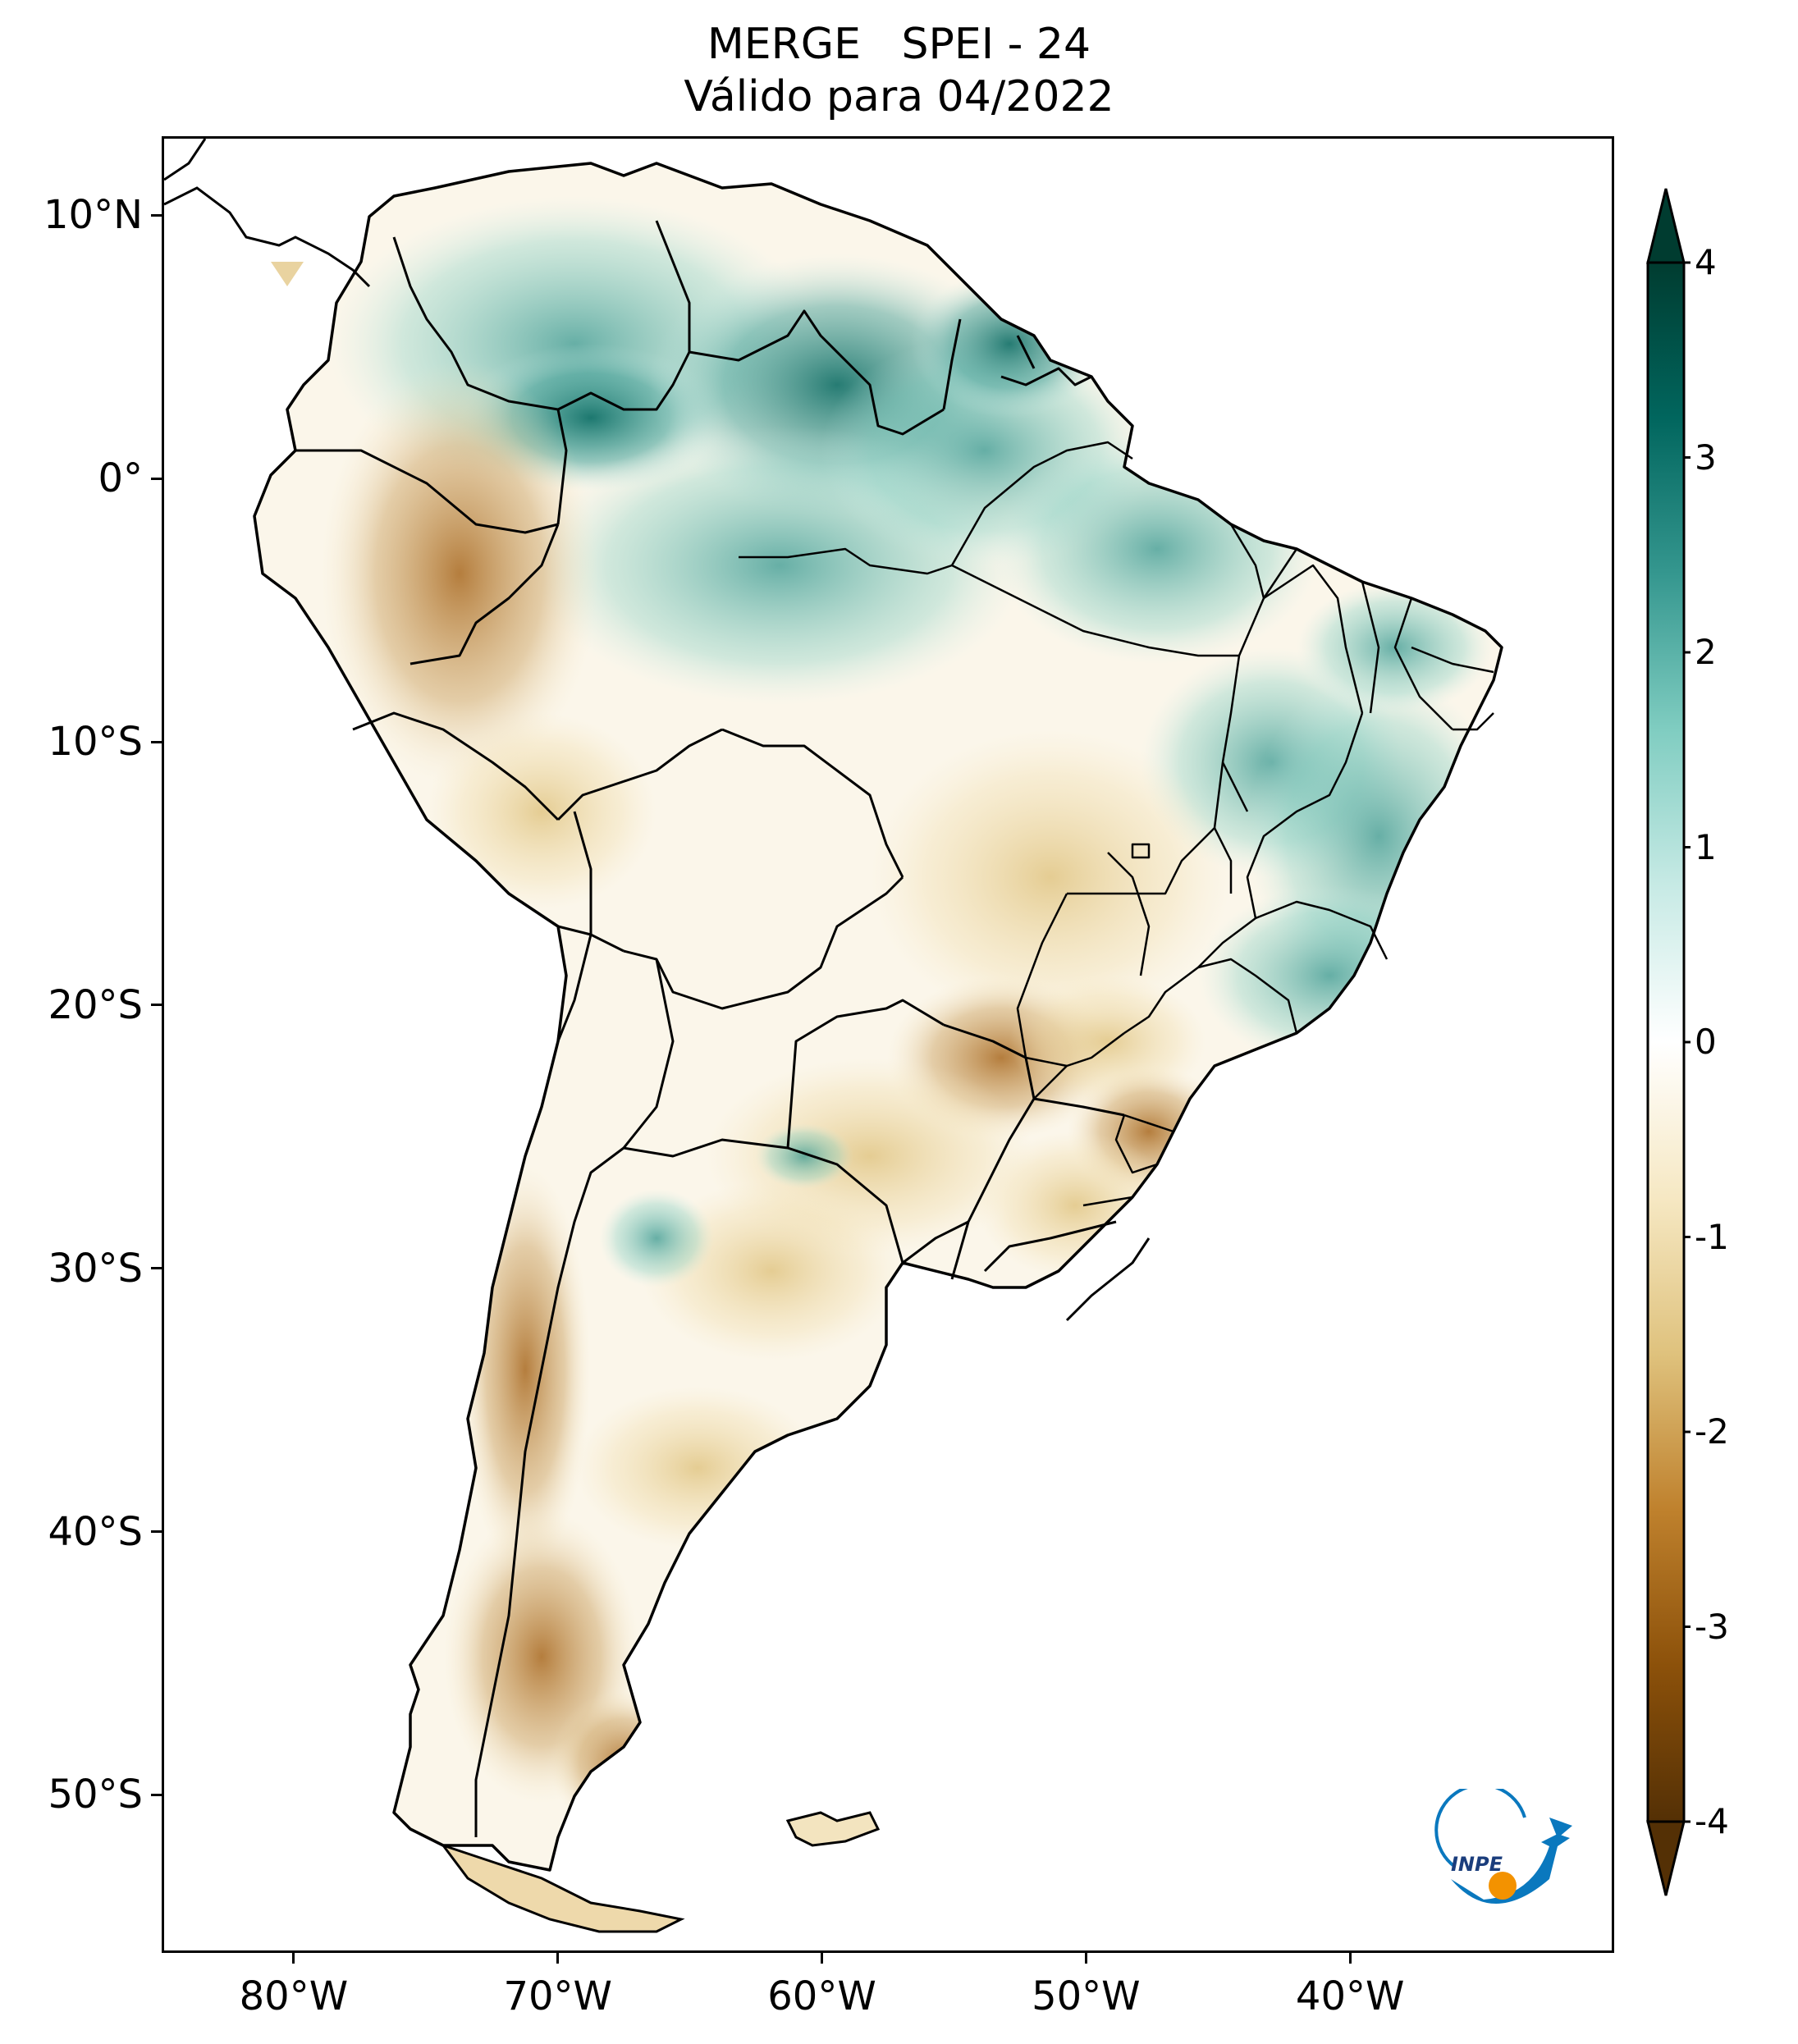 This screenshot has width=1798, height=2044. Describe the element at coordinates (899, 70) in the screenshot. I see `chart-title: MERGE SPEI - 24 Válido para 04/2022` at that location.